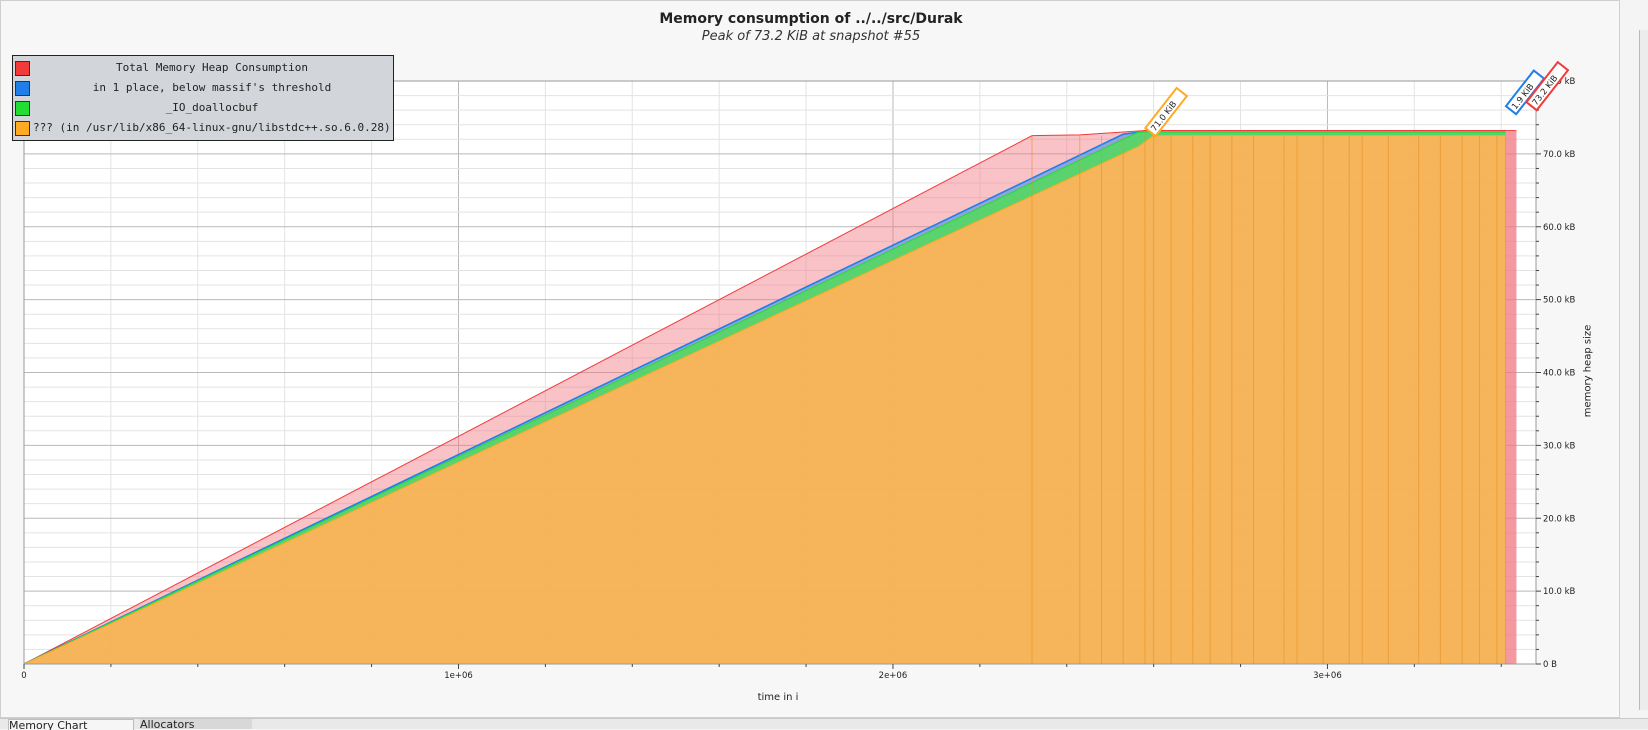 Image resolution: width=1648 pixels, height=730 pixels. I want to click on tab-allocators: Allocators, so click(196, 724).